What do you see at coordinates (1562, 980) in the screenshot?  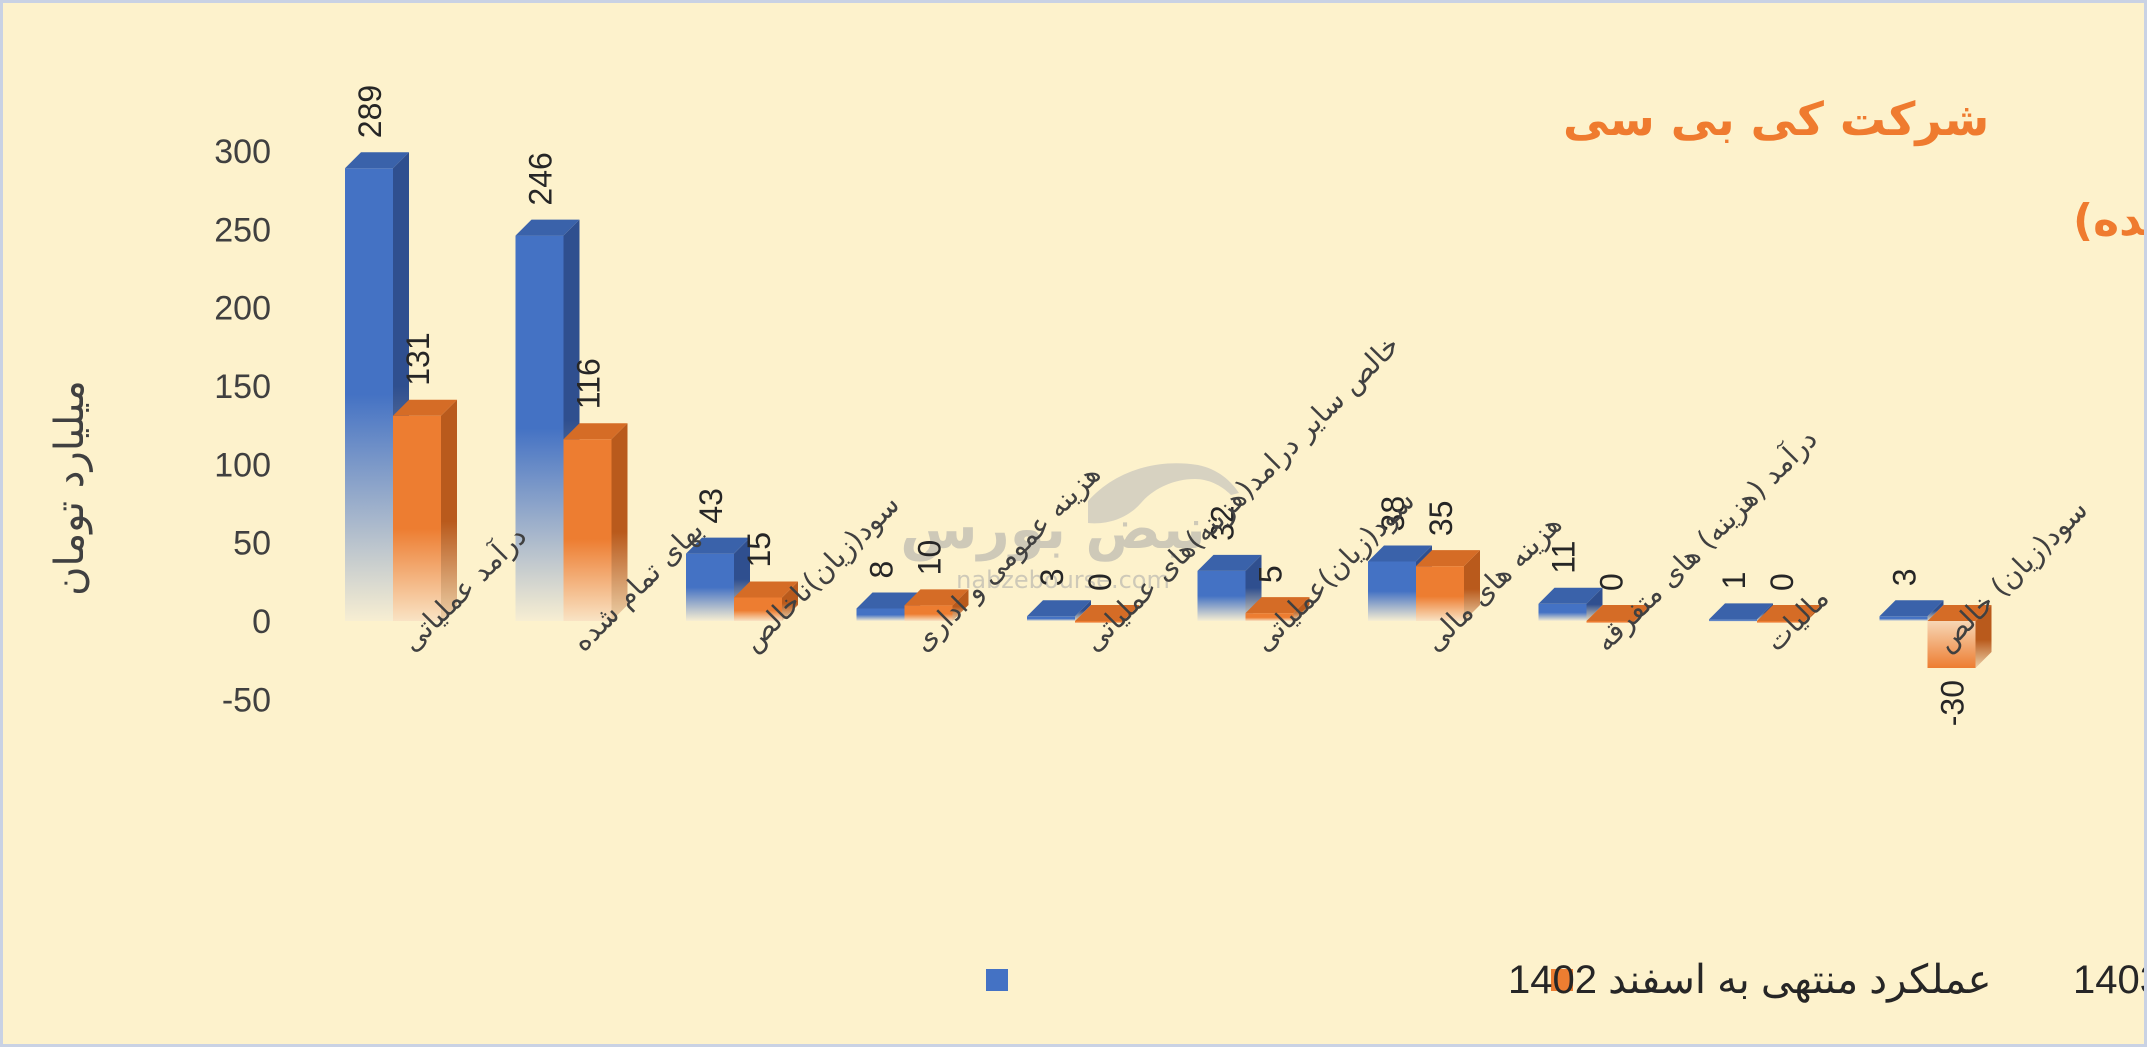 I see `orange-square-icon` at bounding box center [1562, 980].